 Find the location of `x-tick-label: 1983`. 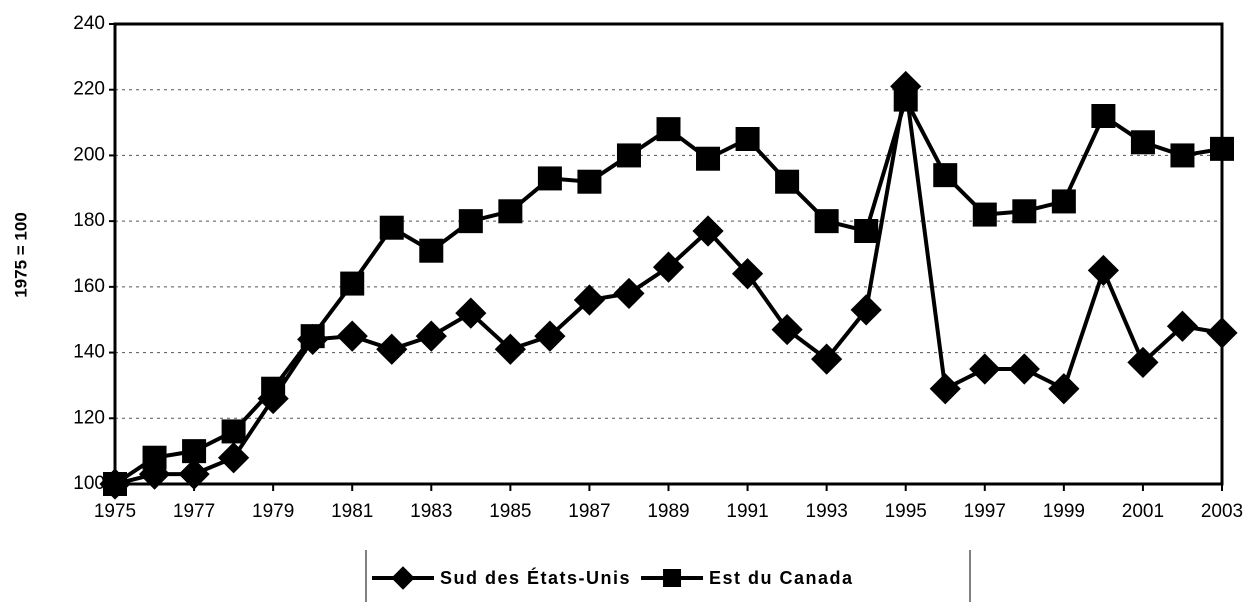

x-tick-label: 1983 is located at coordinates (431, 511).